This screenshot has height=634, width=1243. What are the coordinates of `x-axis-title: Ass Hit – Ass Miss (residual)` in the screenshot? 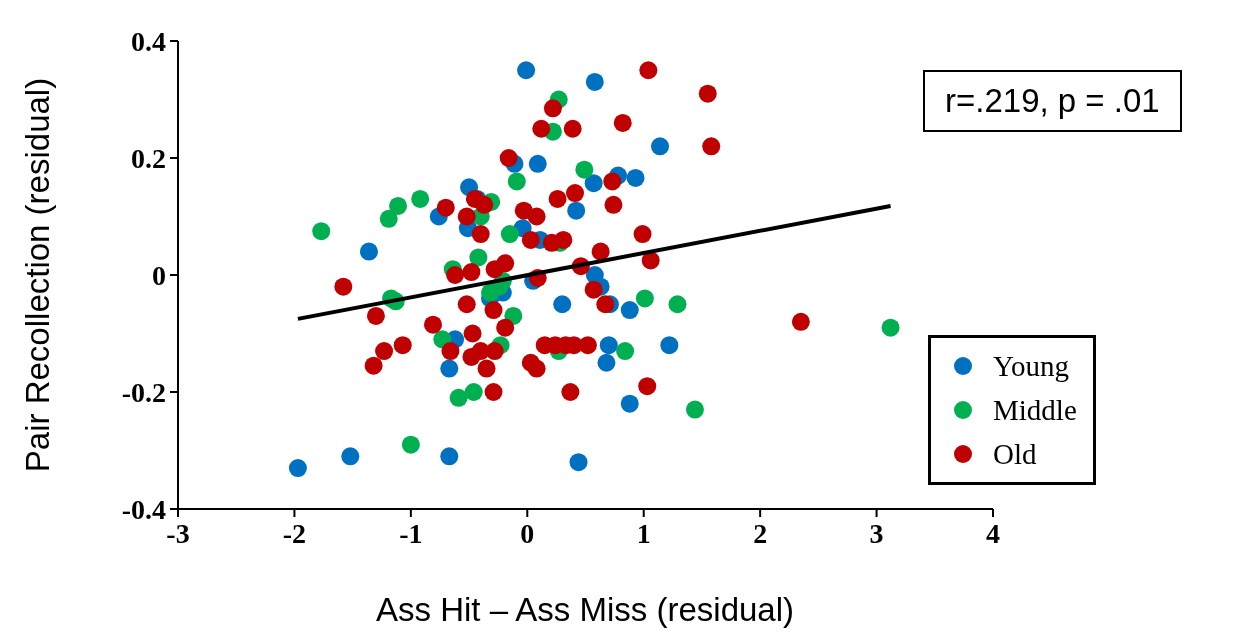 It's located at (585, 610).